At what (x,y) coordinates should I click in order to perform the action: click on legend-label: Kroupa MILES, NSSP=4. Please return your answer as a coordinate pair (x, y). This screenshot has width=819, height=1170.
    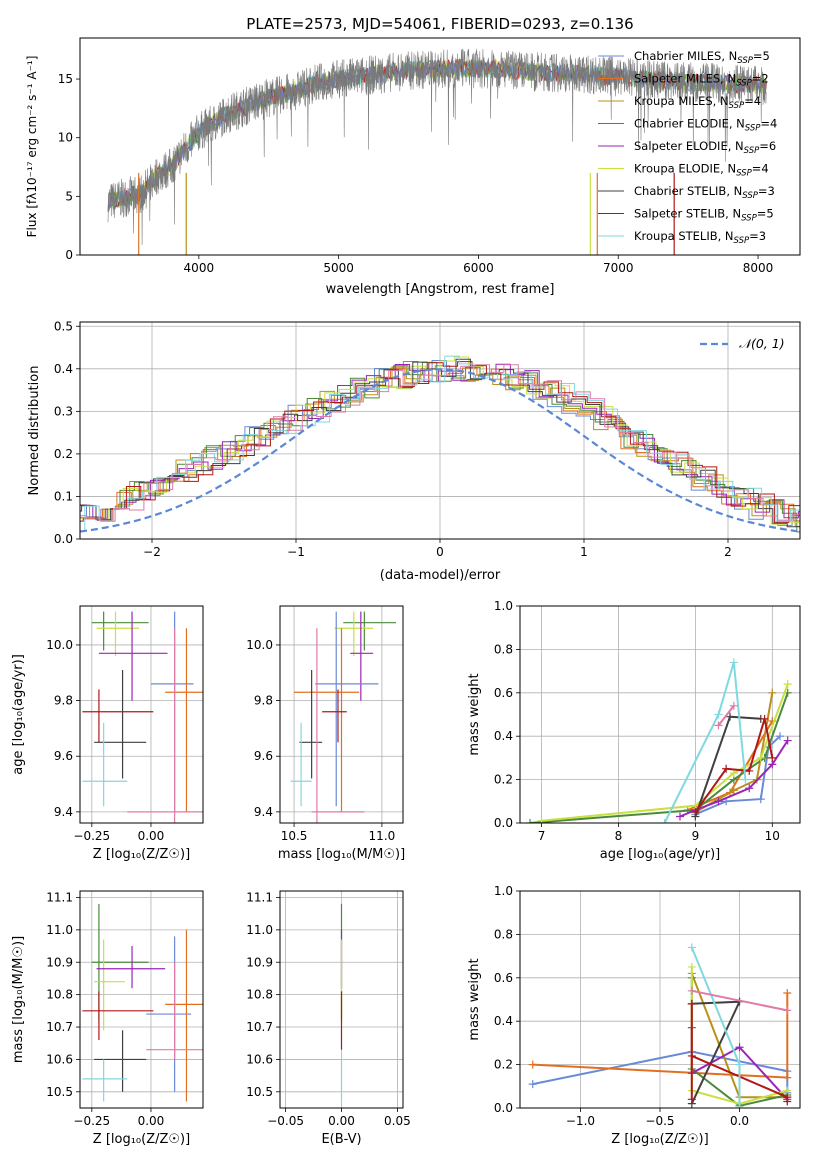
    Looking at the image, I should click on (697, 102).